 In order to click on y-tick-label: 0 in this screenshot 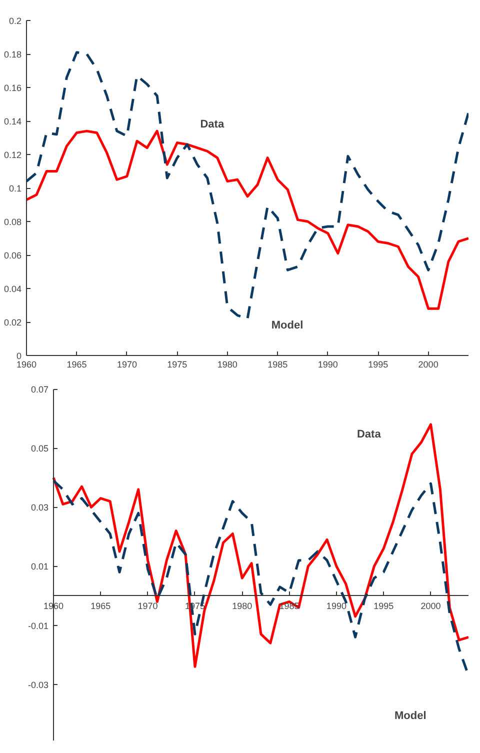, I will do `click(19, 356)`.